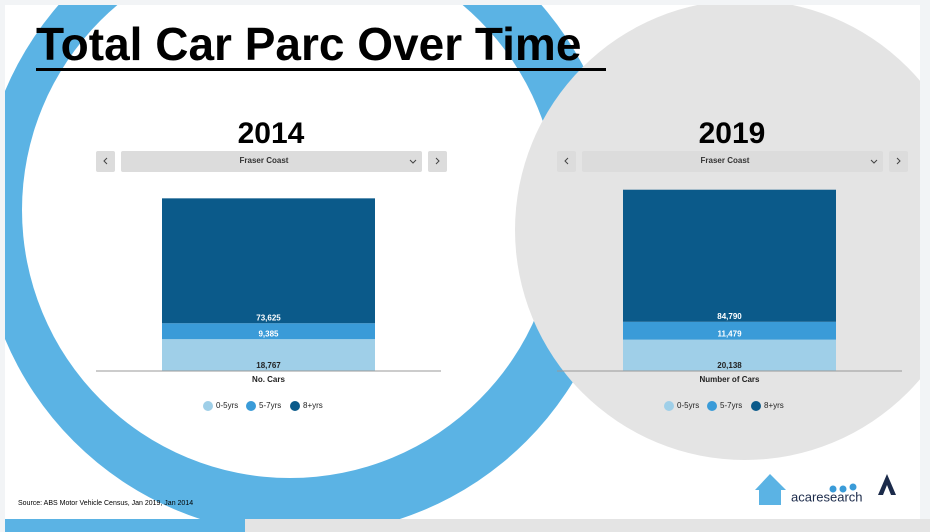 This screenshot has width=930, height=532. What do you see at coordinates (321, 69) in the screenshot?
I see `title-underline` at bounding box center [321, 69].